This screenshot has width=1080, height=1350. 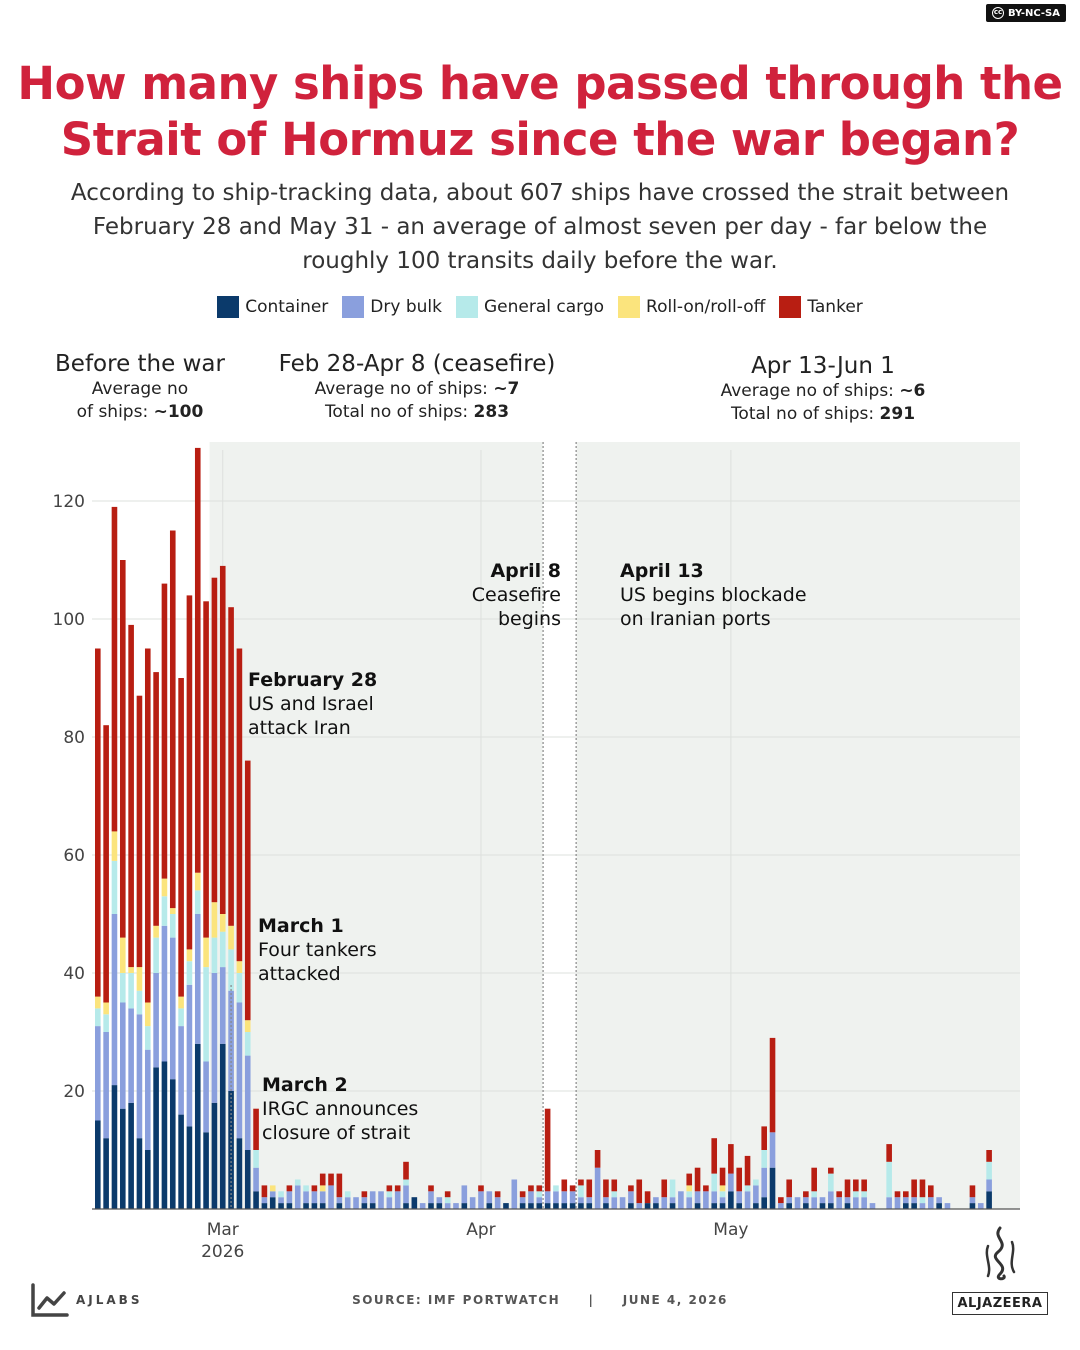 What do you see at coordinates (713, 595) in the screenshot?
I see `annotation-line: US begins blockade` at bounding box center [713, 595].